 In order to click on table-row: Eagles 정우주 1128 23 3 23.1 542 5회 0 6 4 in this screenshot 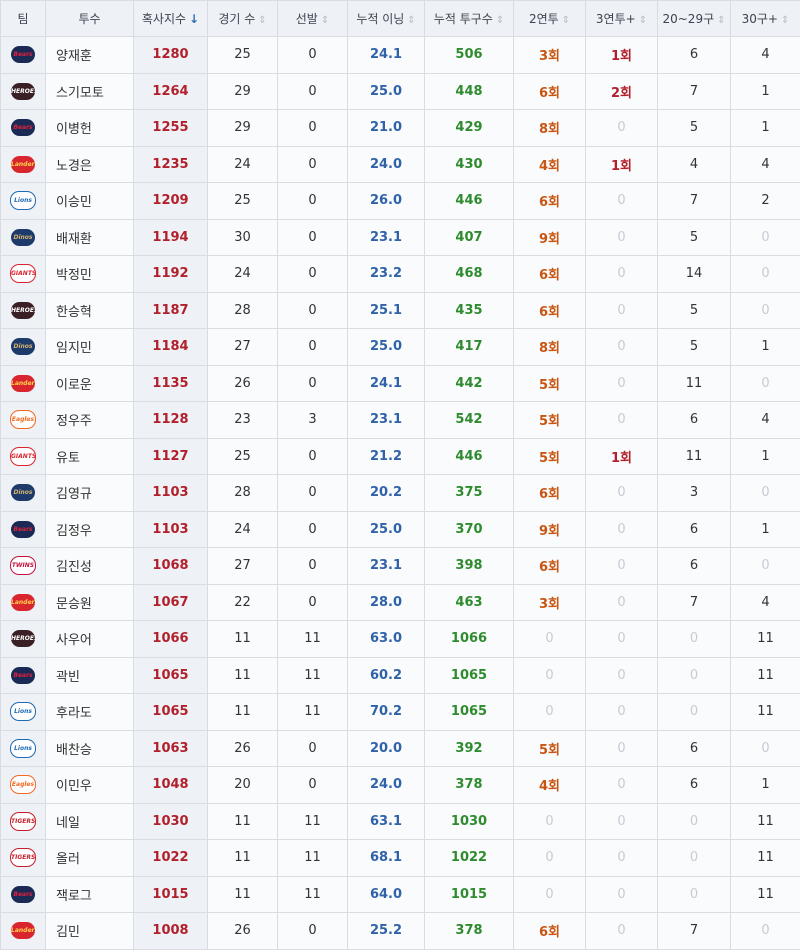, I will do `click(400, 420)`.